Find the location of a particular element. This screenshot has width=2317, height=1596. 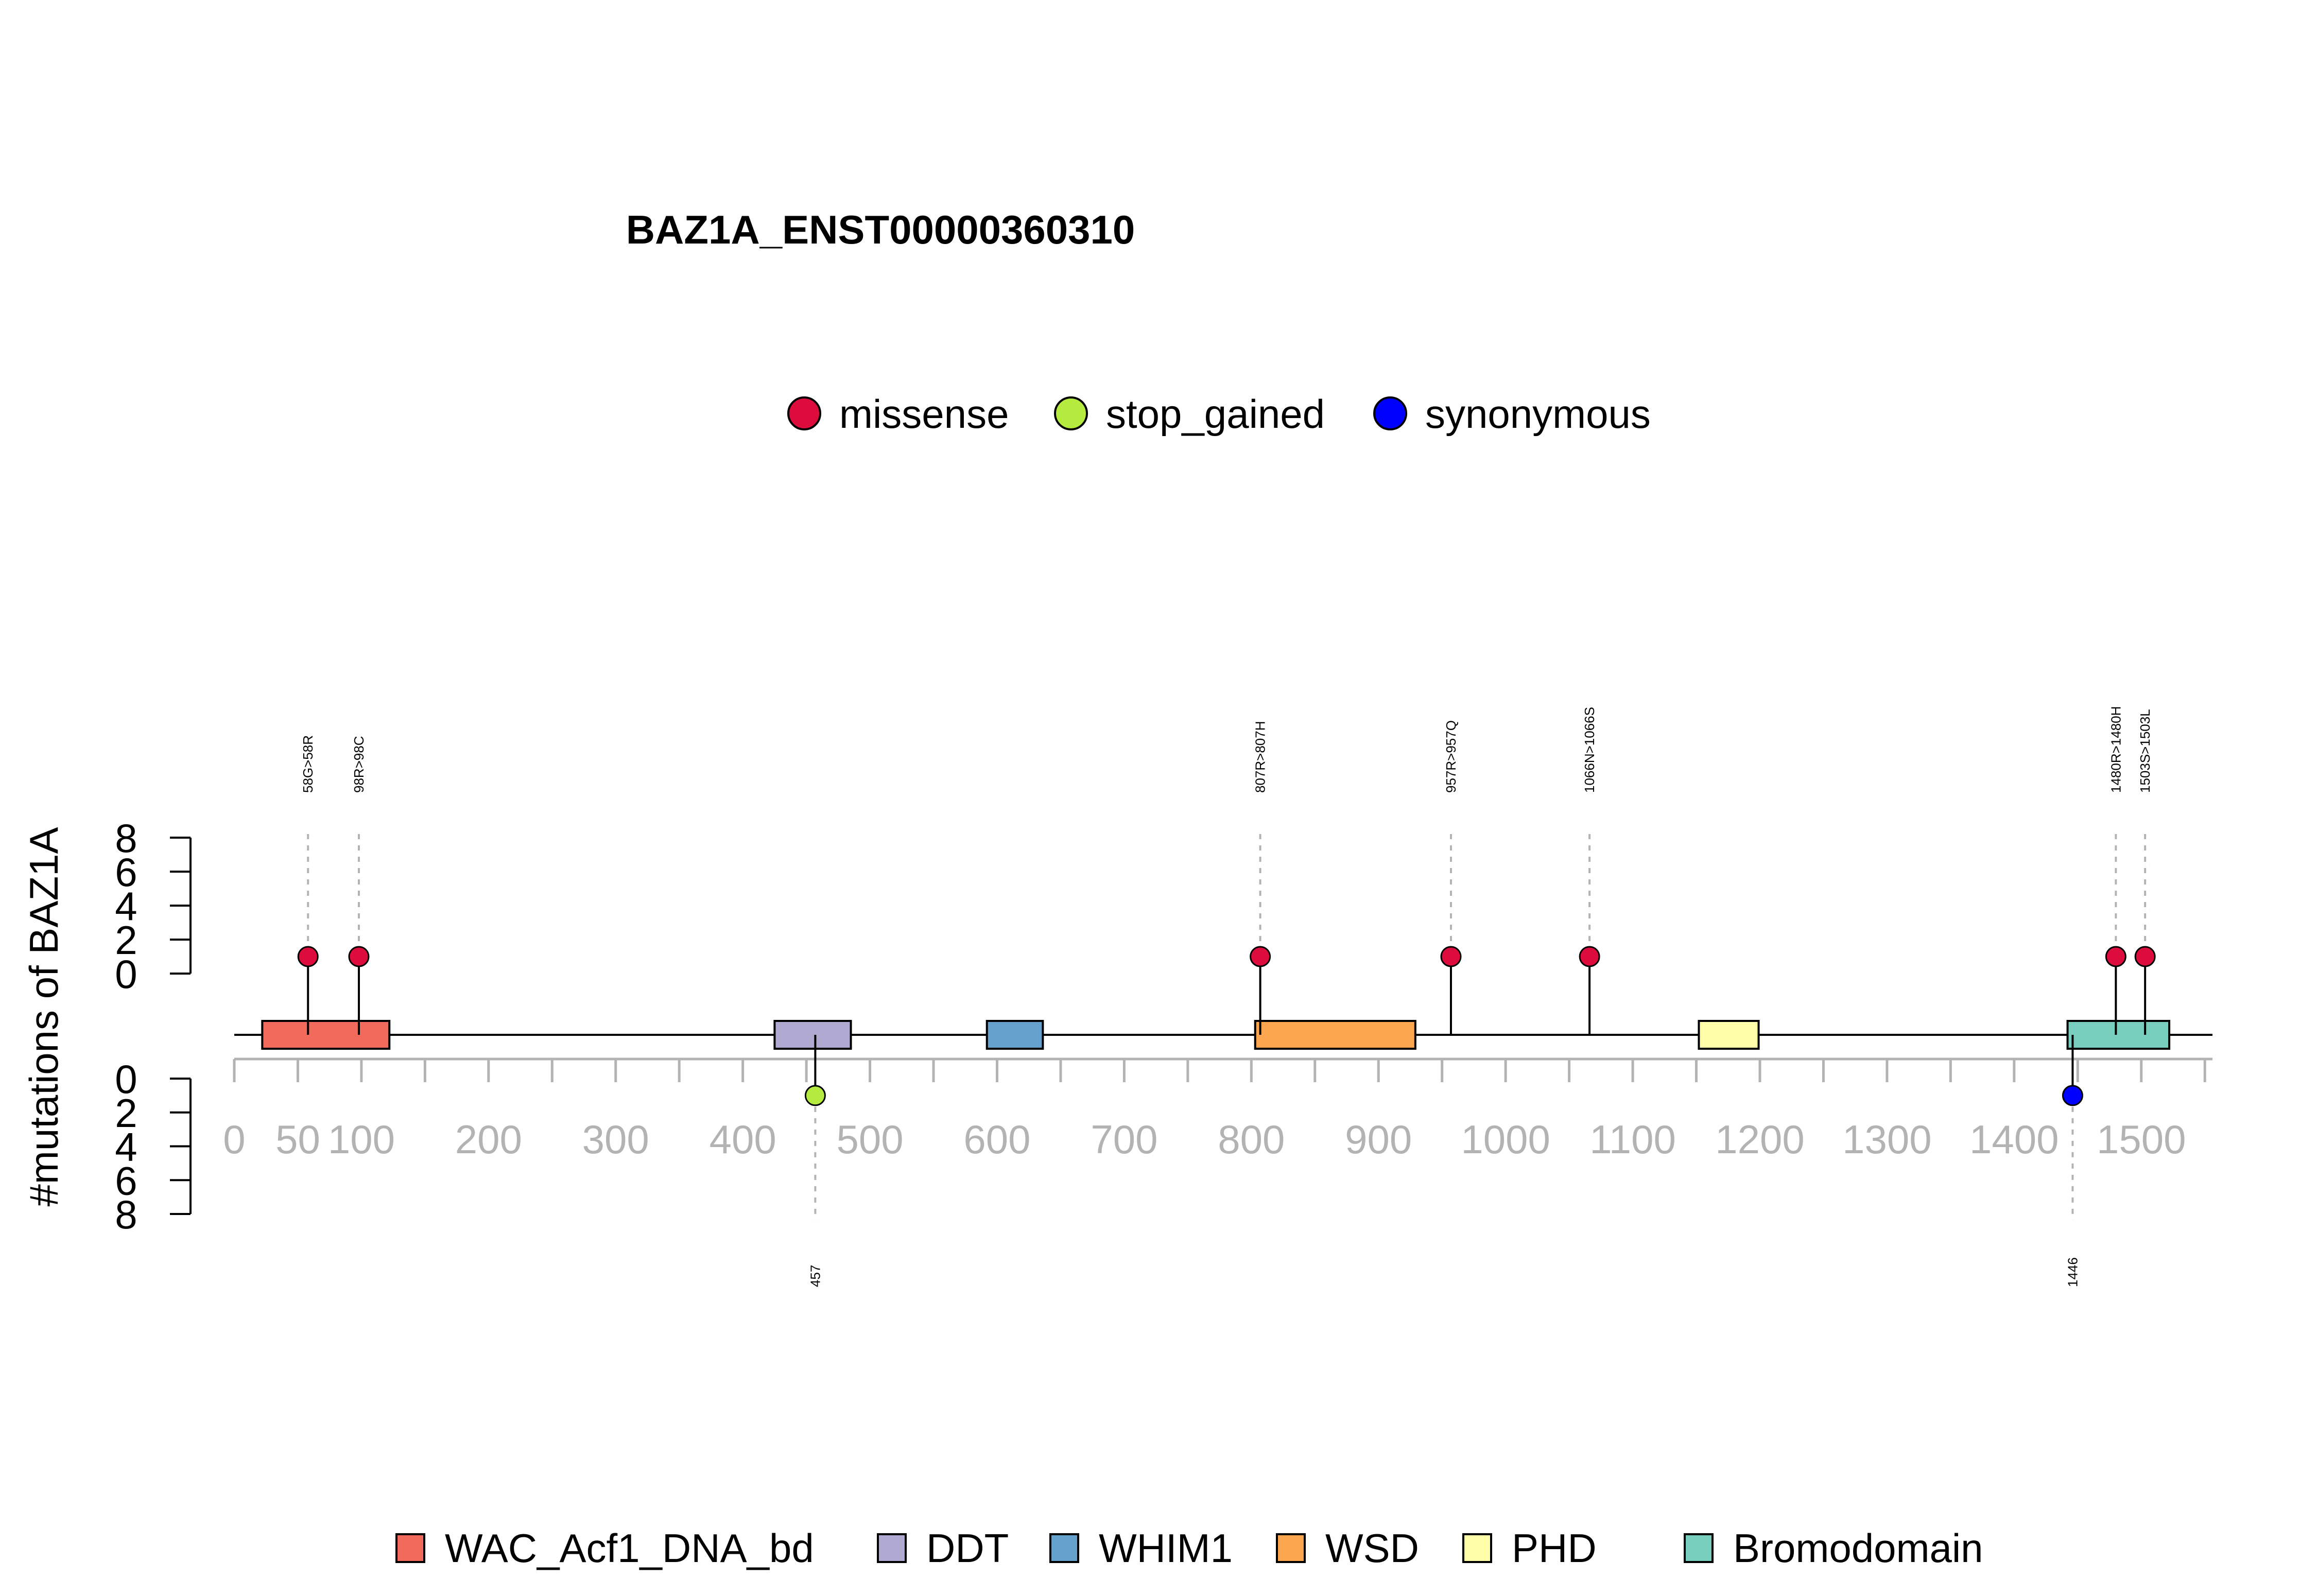

mutation-label: 457 is located at coordinates (815, 1276).